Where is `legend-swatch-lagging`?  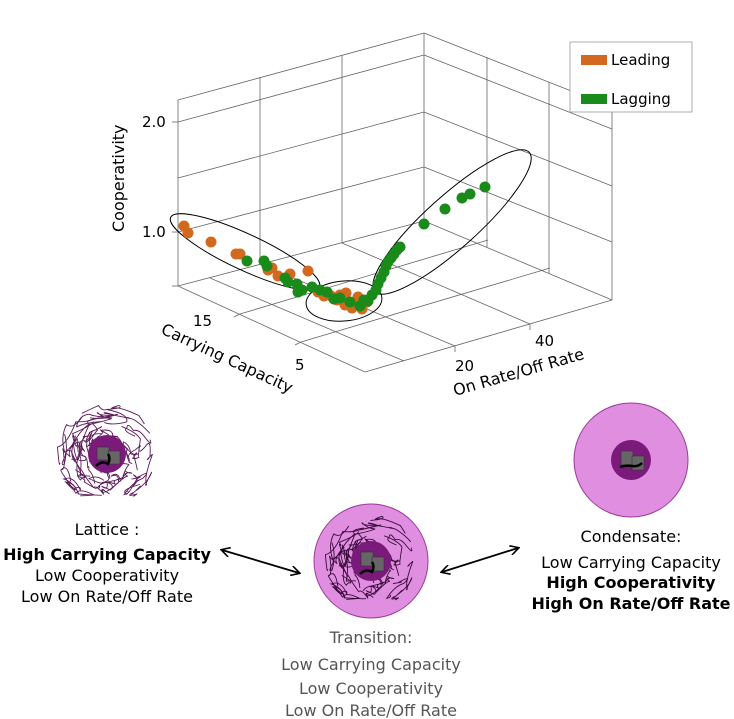 legend-swatch-lagging is located at coordinates (594, 99).